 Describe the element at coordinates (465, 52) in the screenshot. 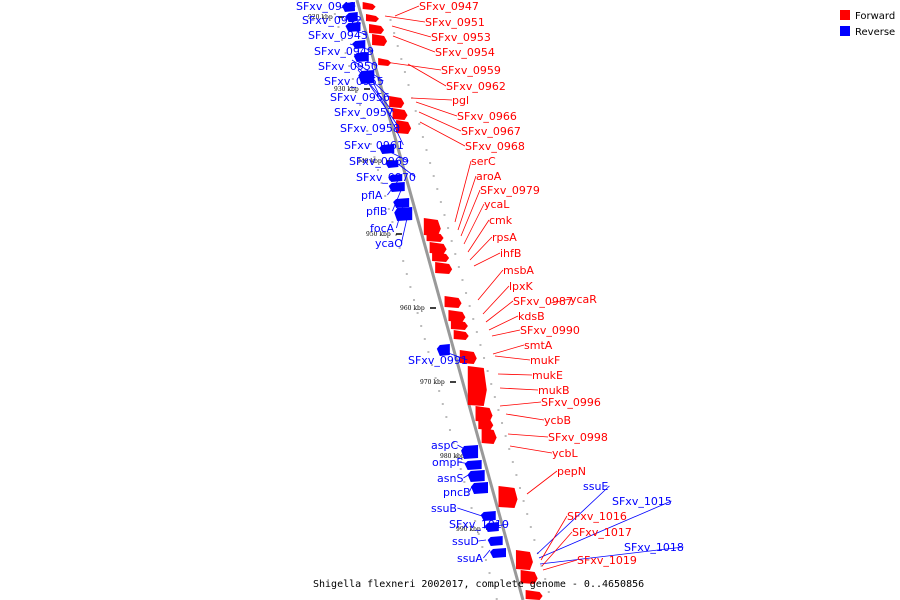

I see `gene-label: SFxv_0954` at that location.